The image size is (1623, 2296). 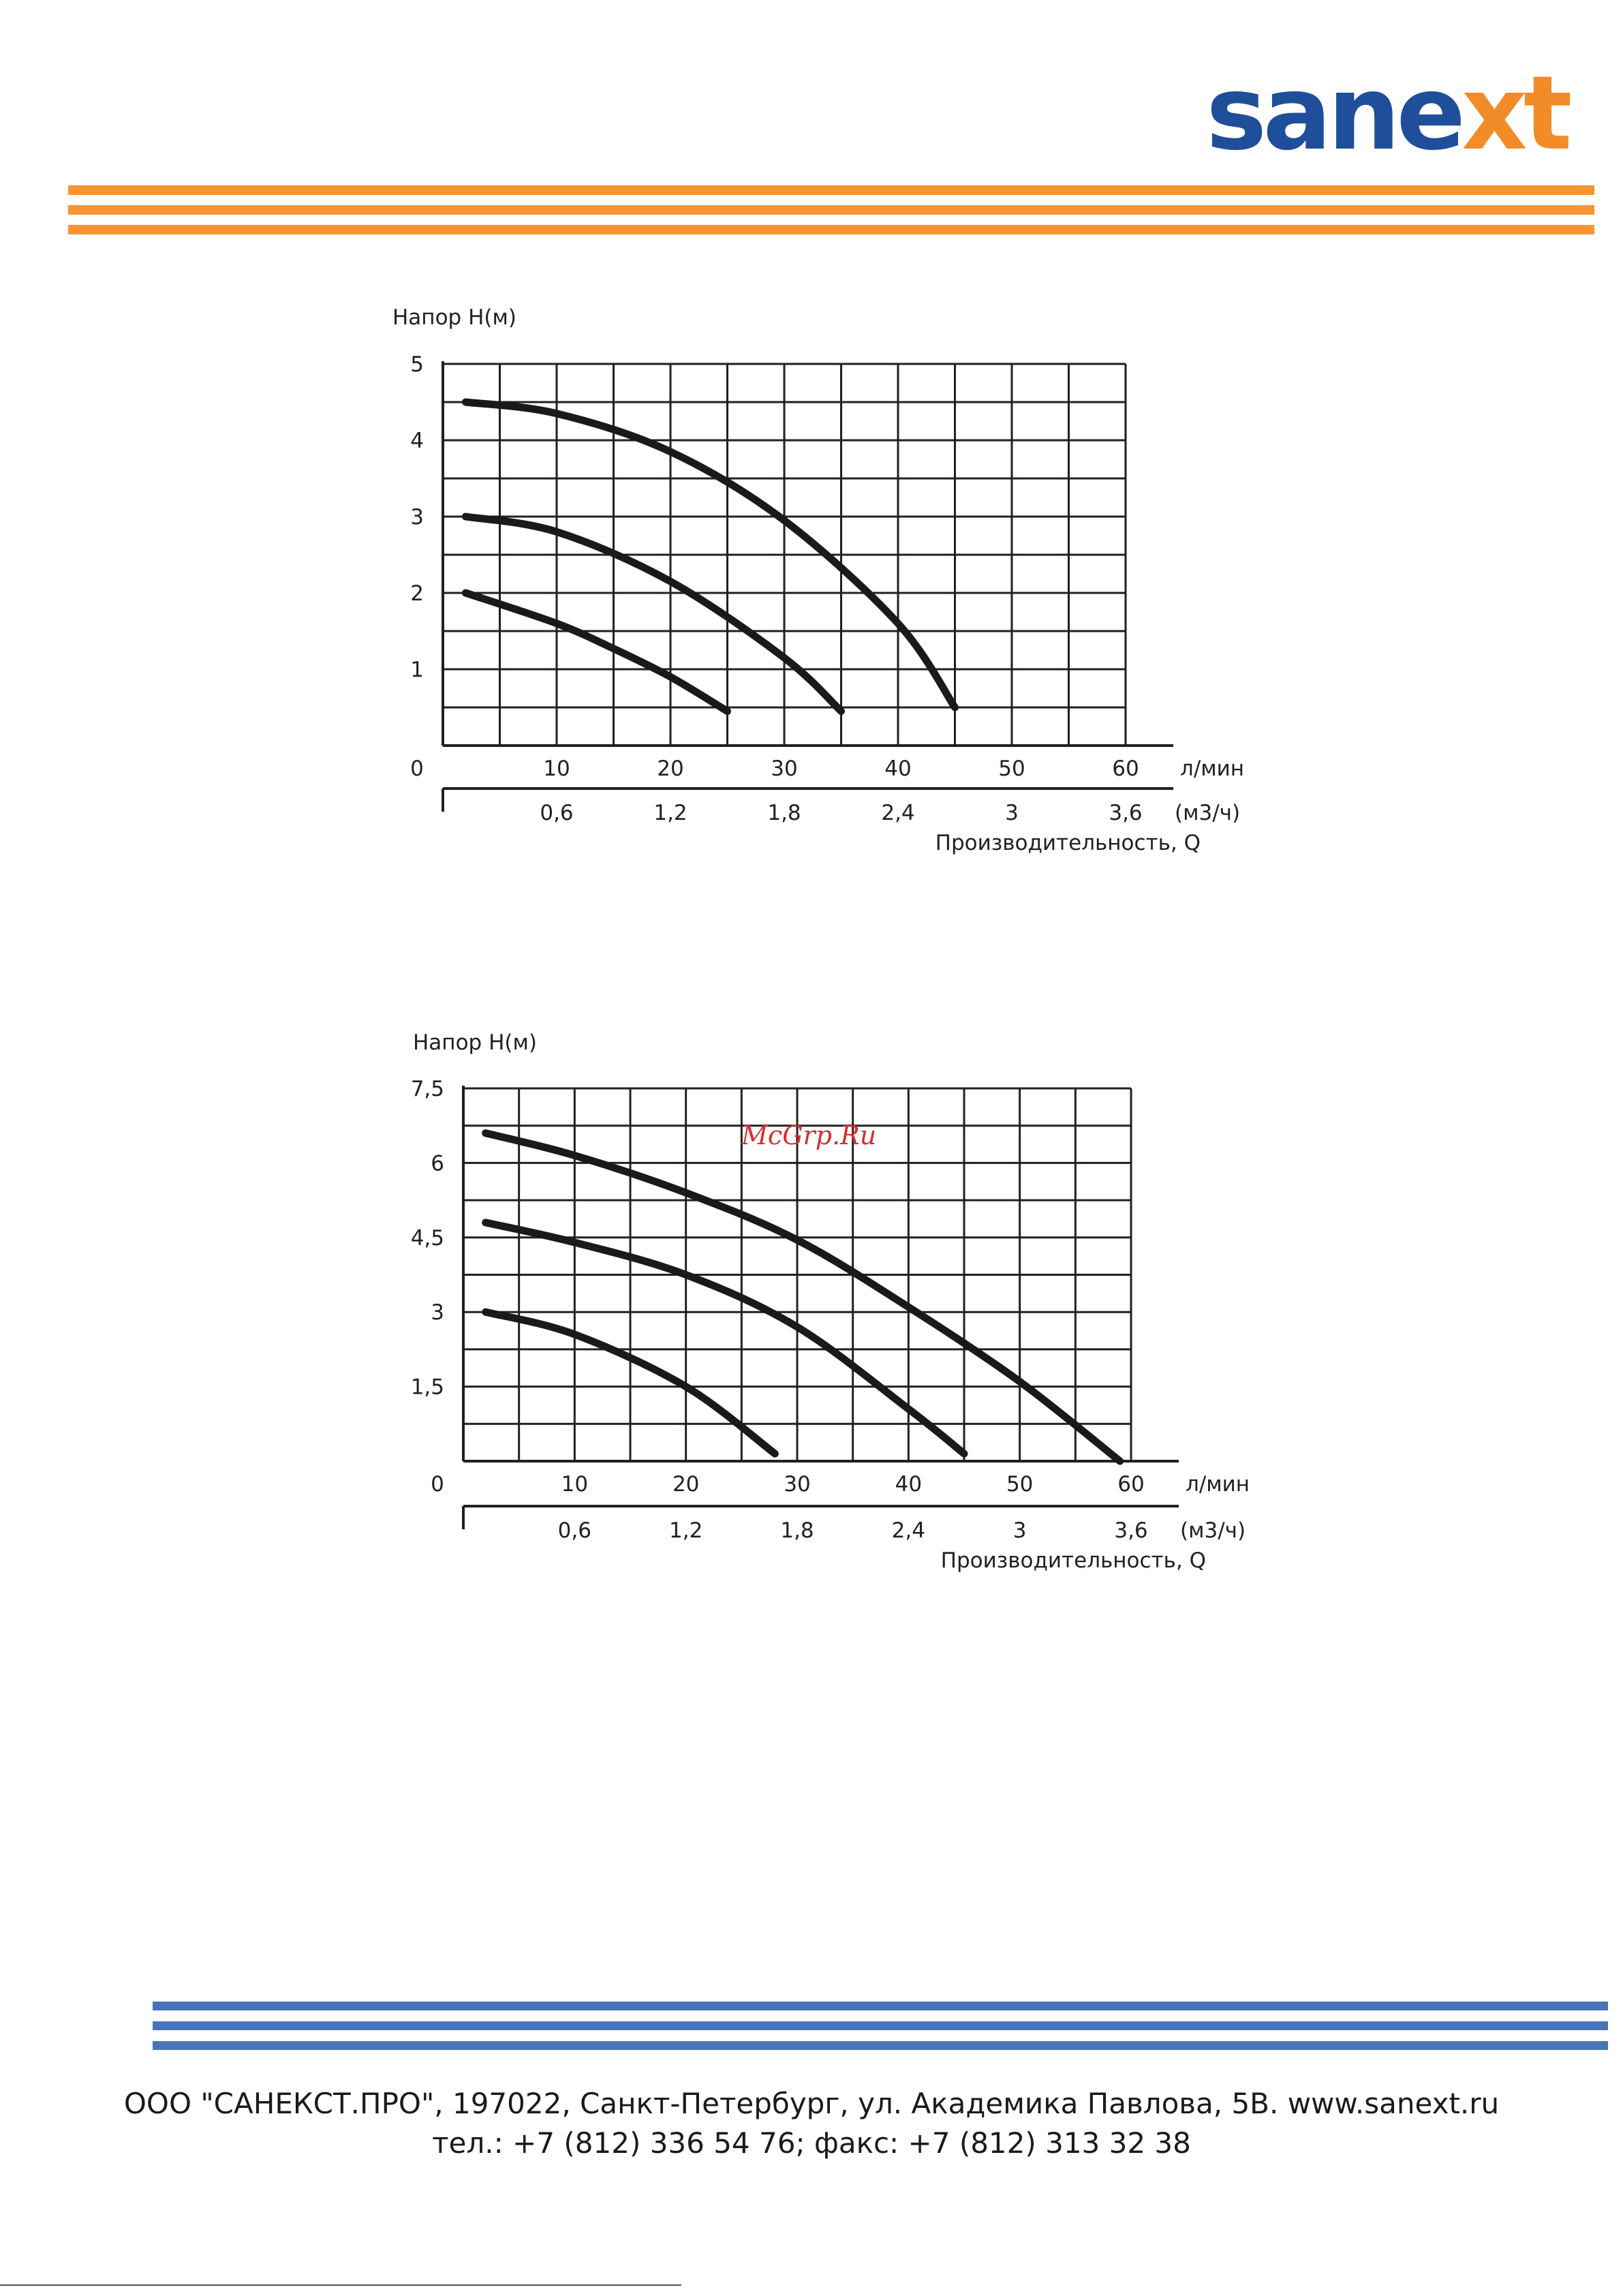 I want to click on footer-blue-stripes, so click(x=880, y=2027).